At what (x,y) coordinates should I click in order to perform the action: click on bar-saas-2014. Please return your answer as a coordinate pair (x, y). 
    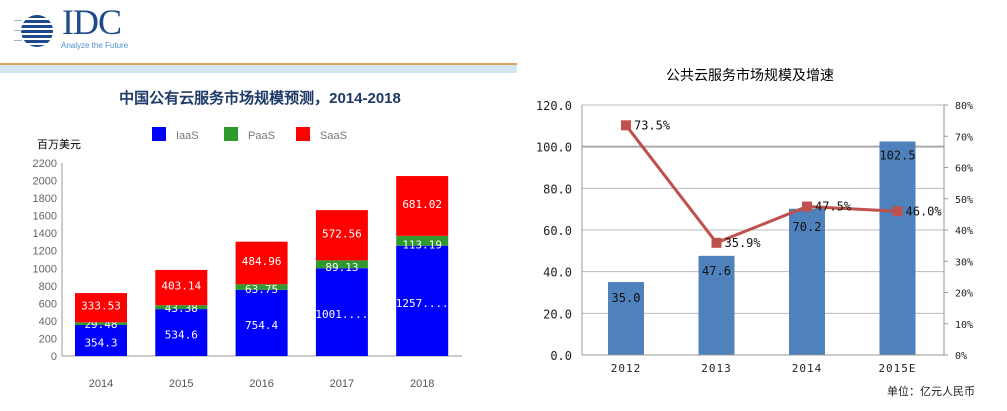
    Looking at the image, I should click on (101, 308).